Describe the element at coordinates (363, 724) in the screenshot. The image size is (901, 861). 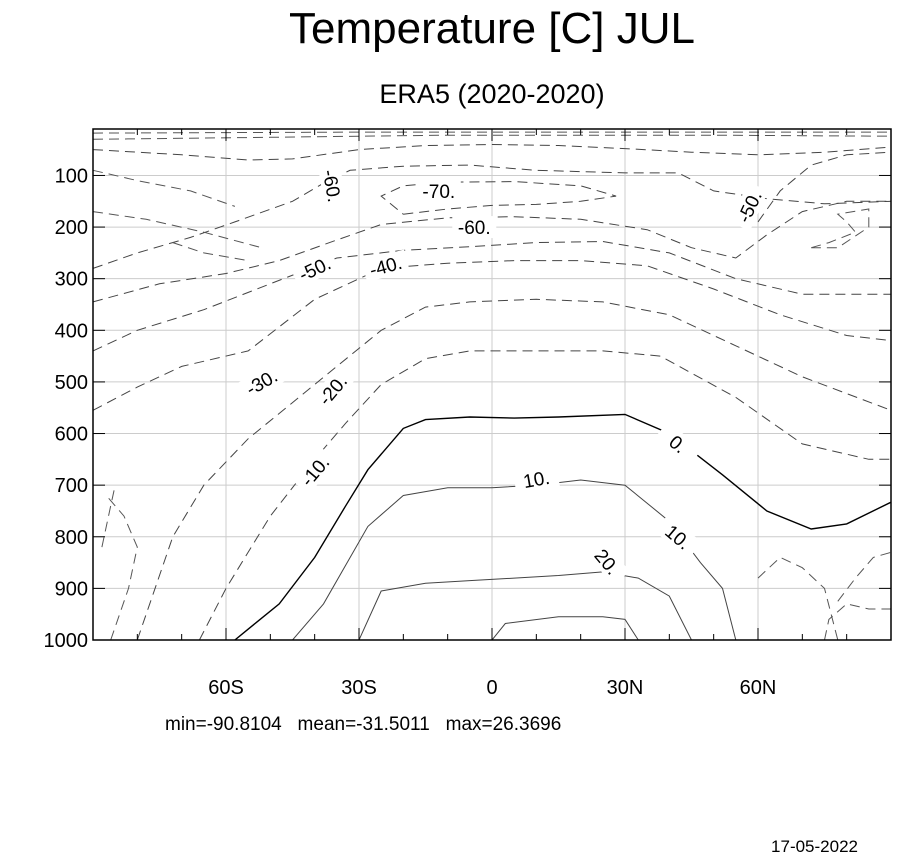
I see `stats-line: min=-90.8104 mean=-31.5011 max=26.3696` at that location.